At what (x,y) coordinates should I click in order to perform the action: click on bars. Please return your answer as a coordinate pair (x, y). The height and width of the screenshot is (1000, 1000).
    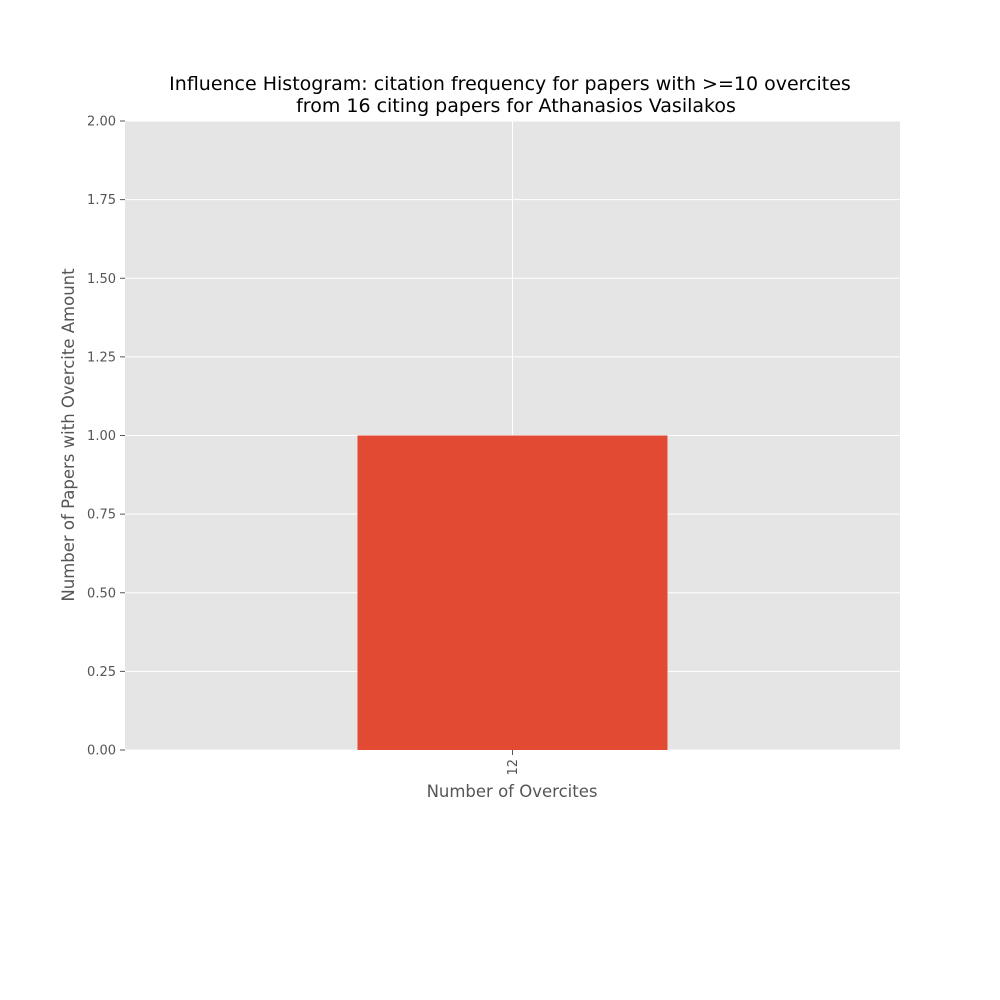
    Looking at the image, I should click on (512, 592).